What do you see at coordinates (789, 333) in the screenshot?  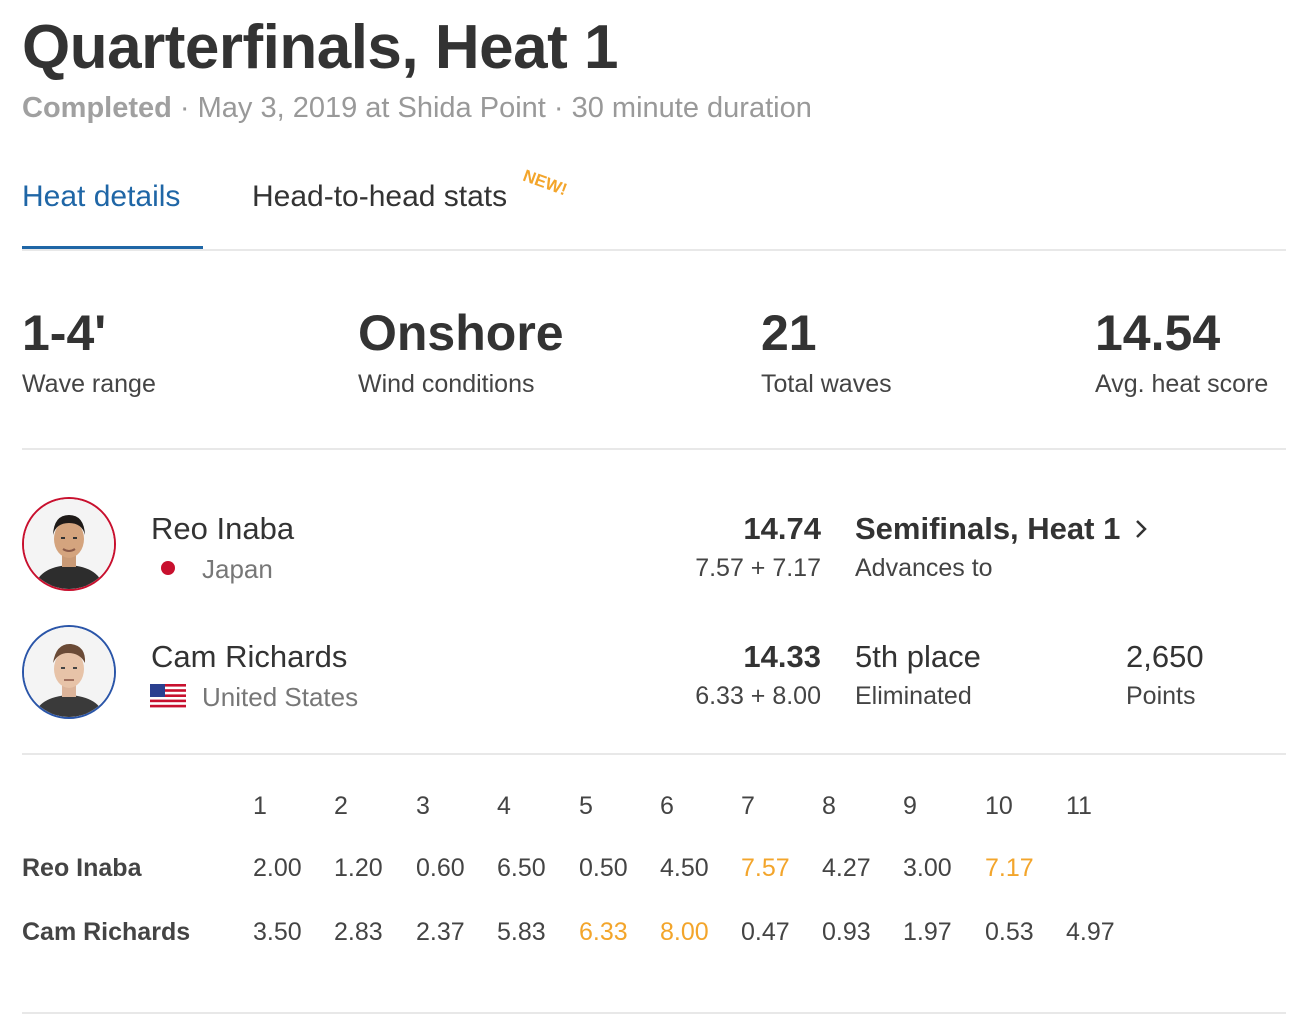 I see `stat-total-waves-value: 21` at bounding box center [789, 333].